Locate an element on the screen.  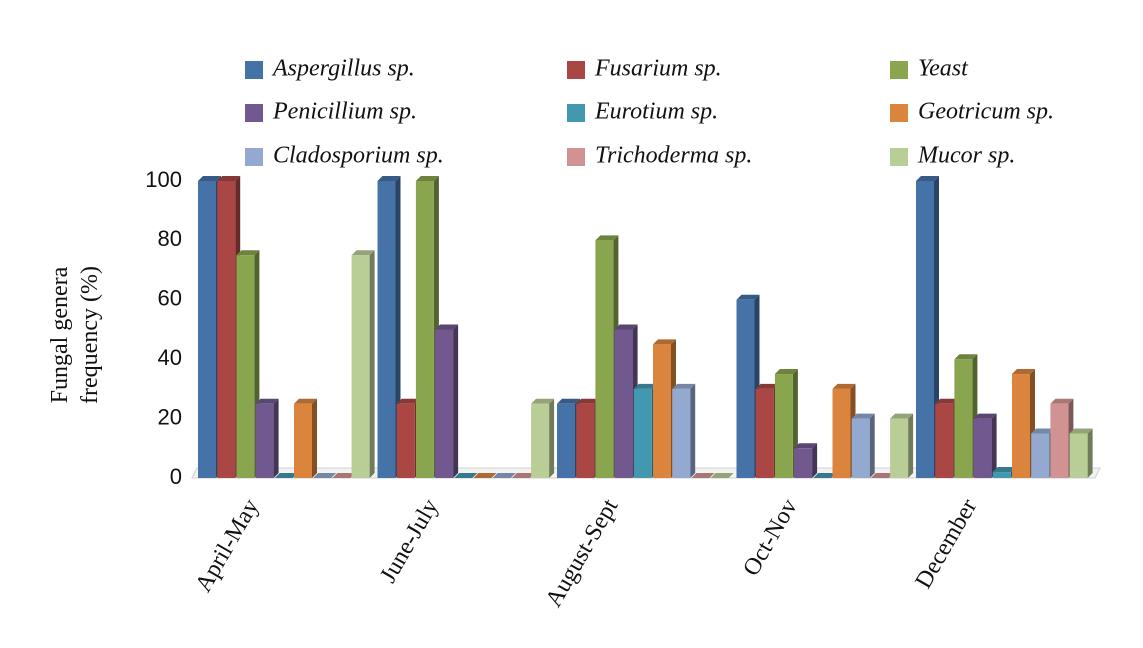
legend-label: Cladosporium sp. is located at coordinates (358, 156).